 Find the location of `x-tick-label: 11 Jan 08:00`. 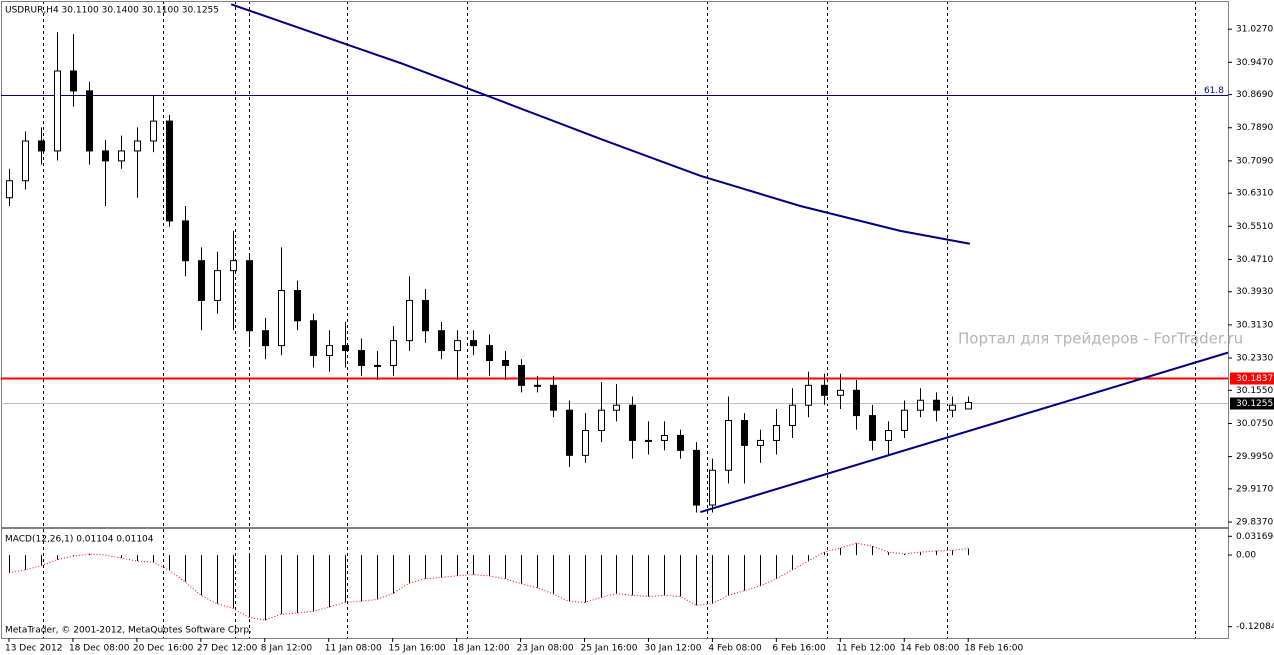

x-tick-label: 11 Jan 08:00 is located at coordinates (353, 649).